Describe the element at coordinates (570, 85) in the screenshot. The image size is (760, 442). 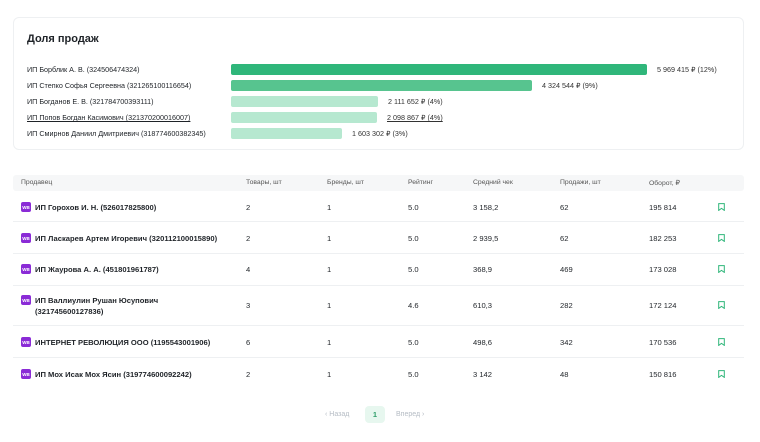
I see `share-value: 4 324 544 ₽ (9%)` at that location.